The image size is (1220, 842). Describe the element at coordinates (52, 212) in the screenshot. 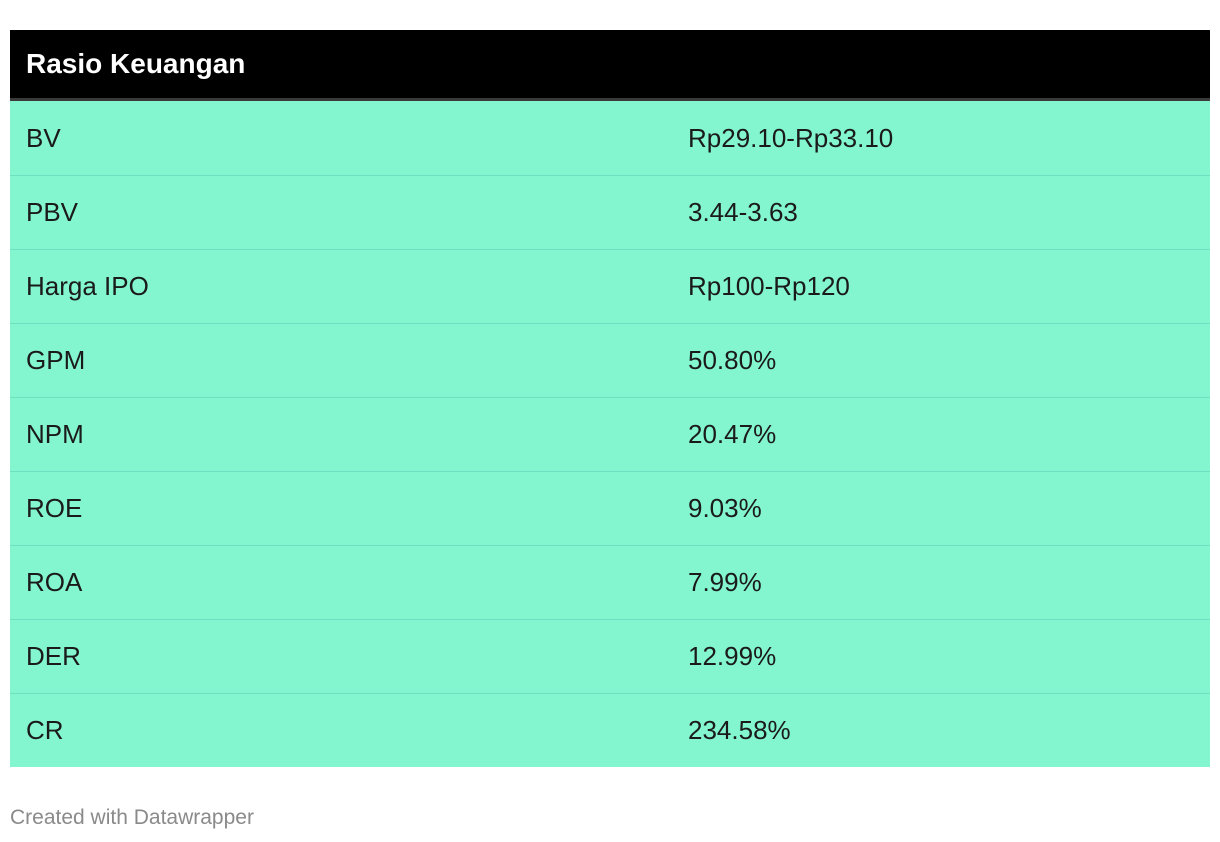

I see `row-label: PBV` at that location.